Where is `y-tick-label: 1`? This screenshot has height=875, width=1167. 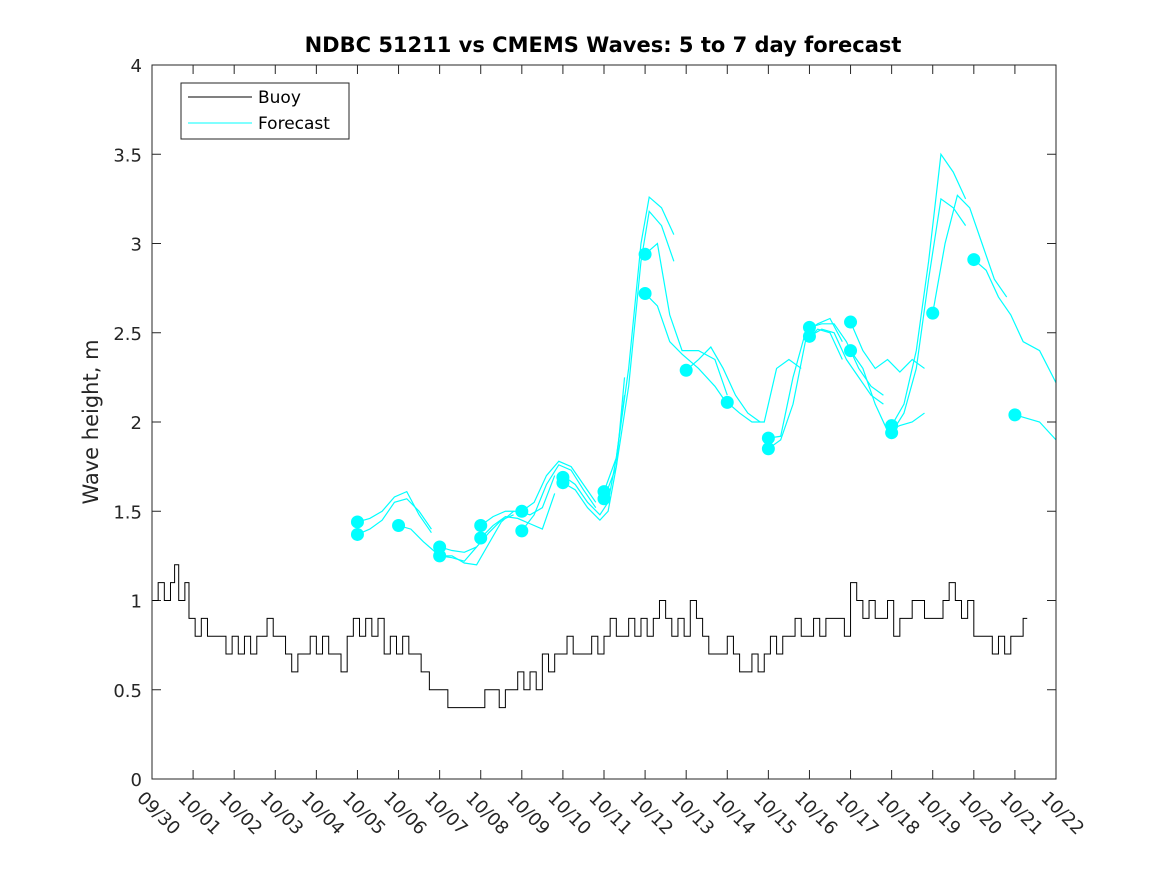 y-tick-label: 1 is located at coordinates (136, 602).